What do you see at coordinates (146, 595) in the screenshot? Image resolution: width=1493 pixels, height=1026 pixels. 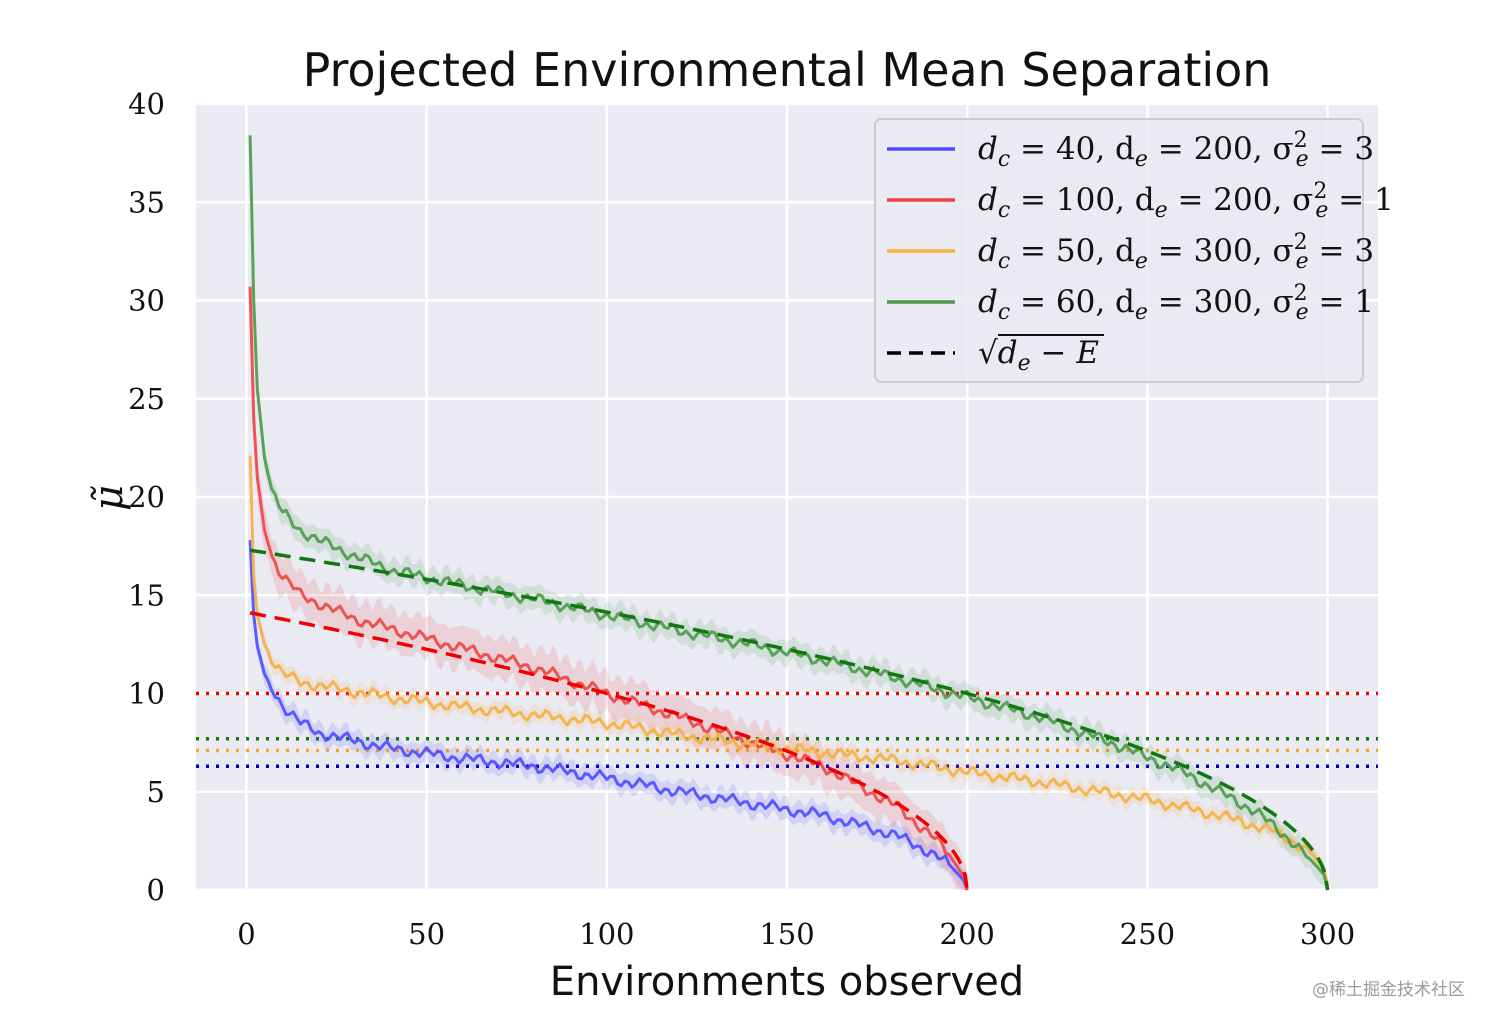 I see `y-tick-label: 15` at bounding box center [146, 595].